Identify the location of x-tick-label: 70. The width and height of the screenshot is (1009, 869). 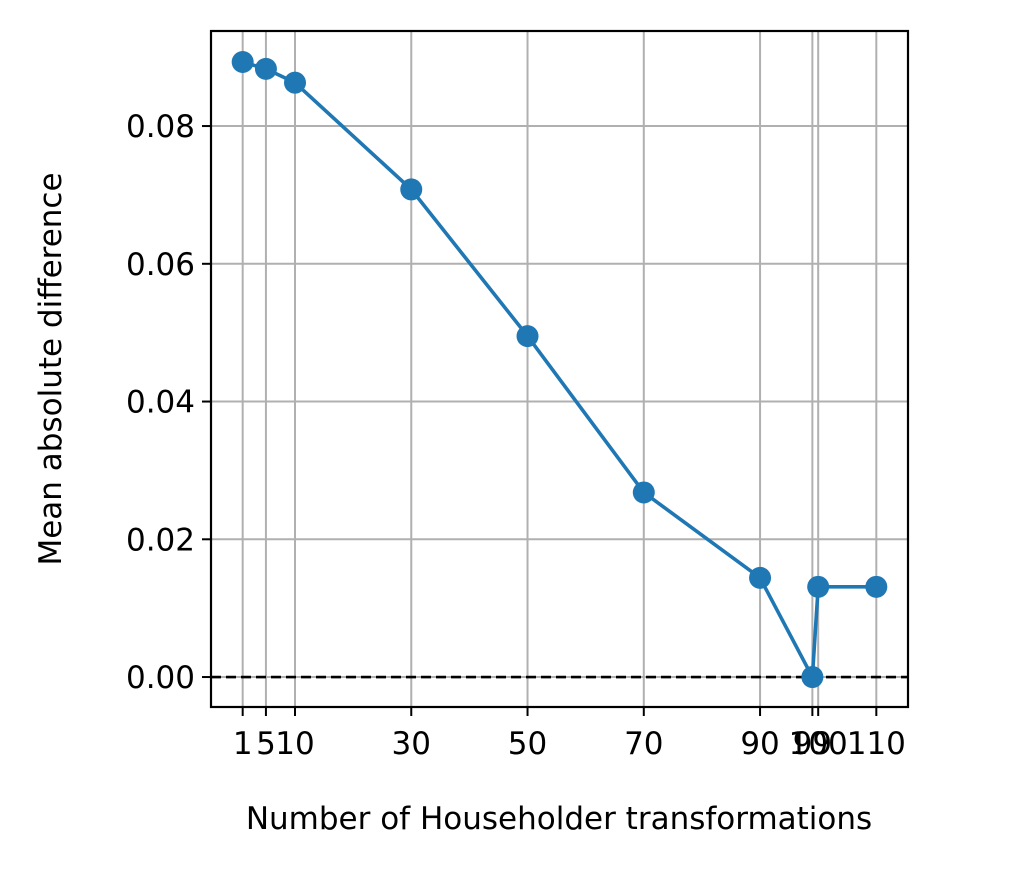
(643, 744).